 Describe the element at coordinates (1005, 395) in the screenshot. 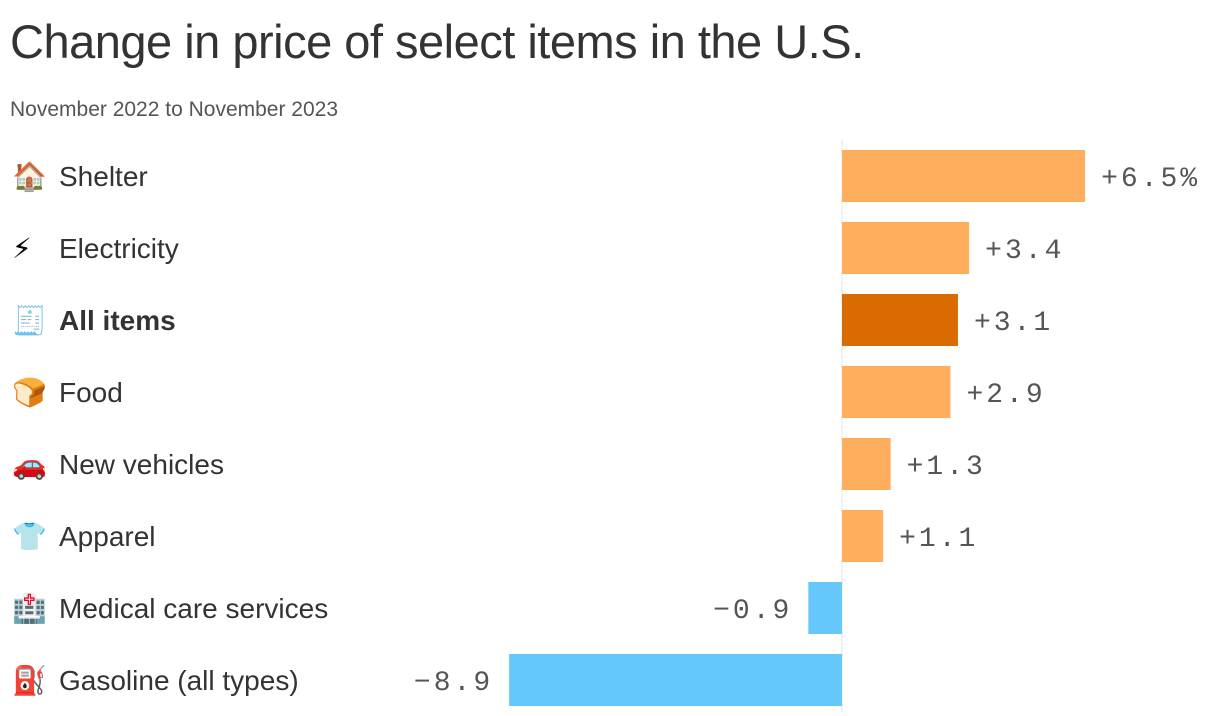

I see `value-label: +2.9` at that location.